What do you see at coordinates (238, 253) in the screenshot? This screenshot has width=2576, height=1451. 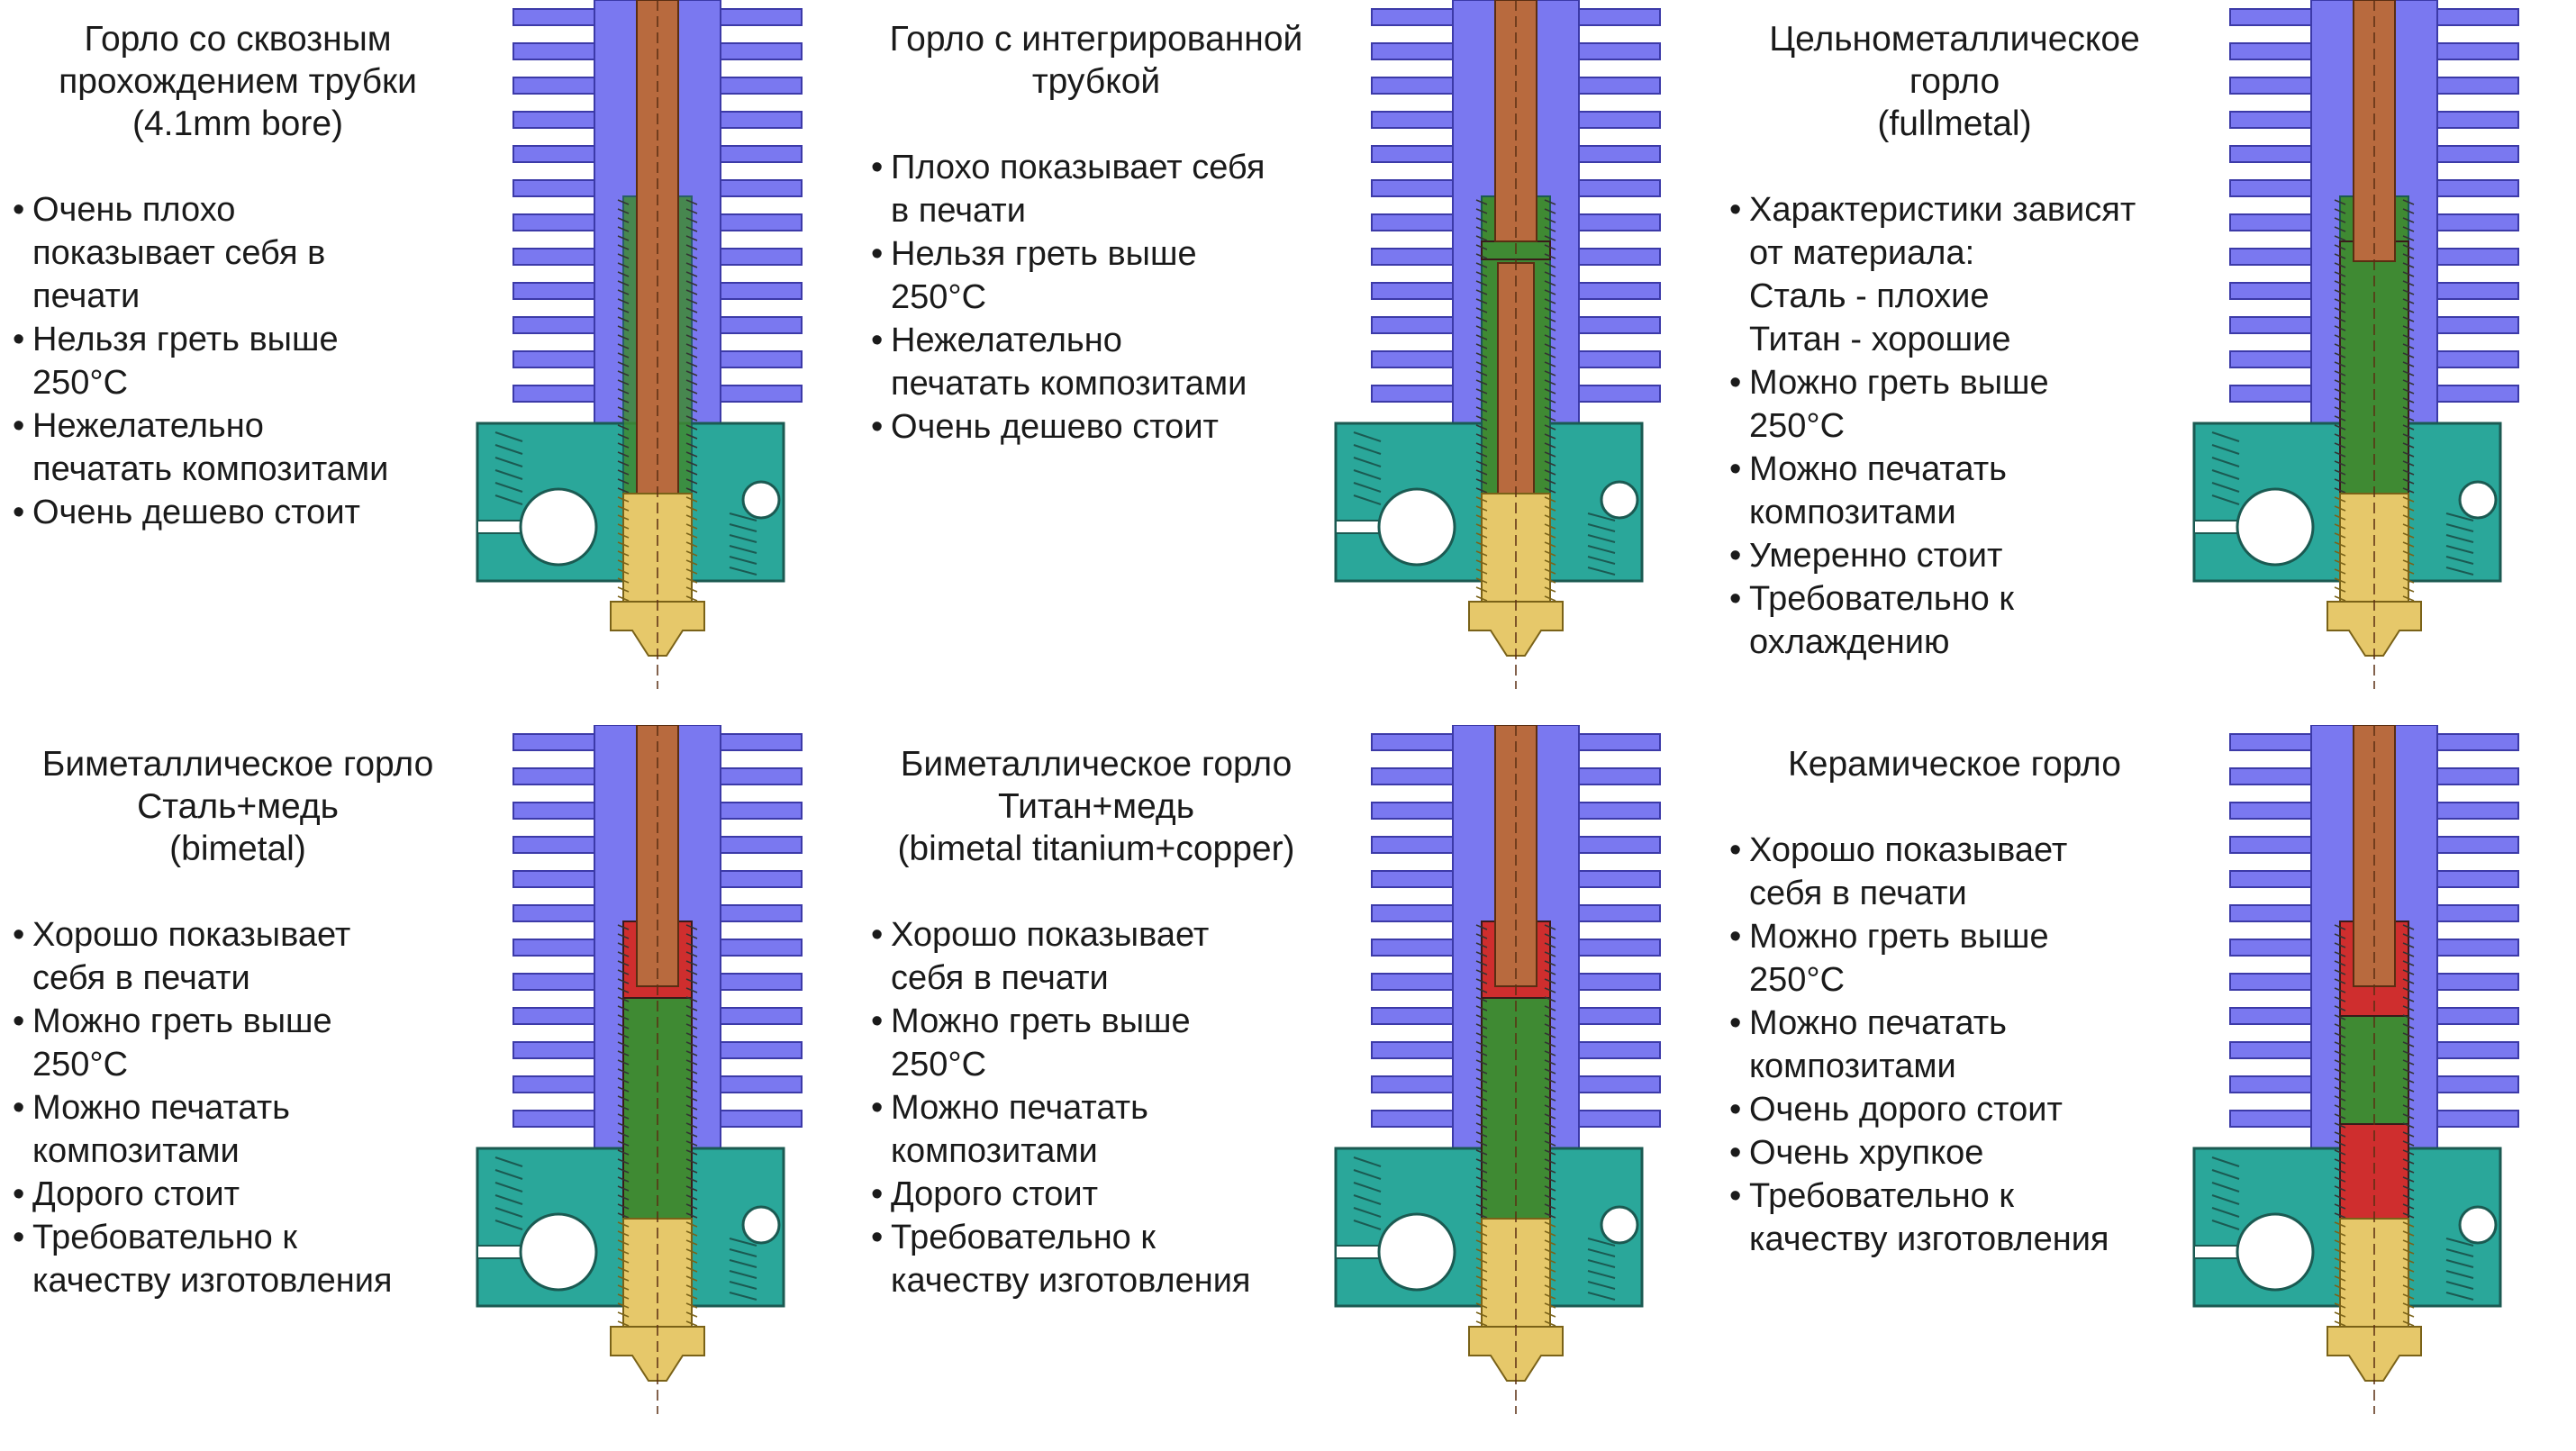 I see `bullet-item: Очень плохо показывает себя в печати` at bounding box center [238, 253].